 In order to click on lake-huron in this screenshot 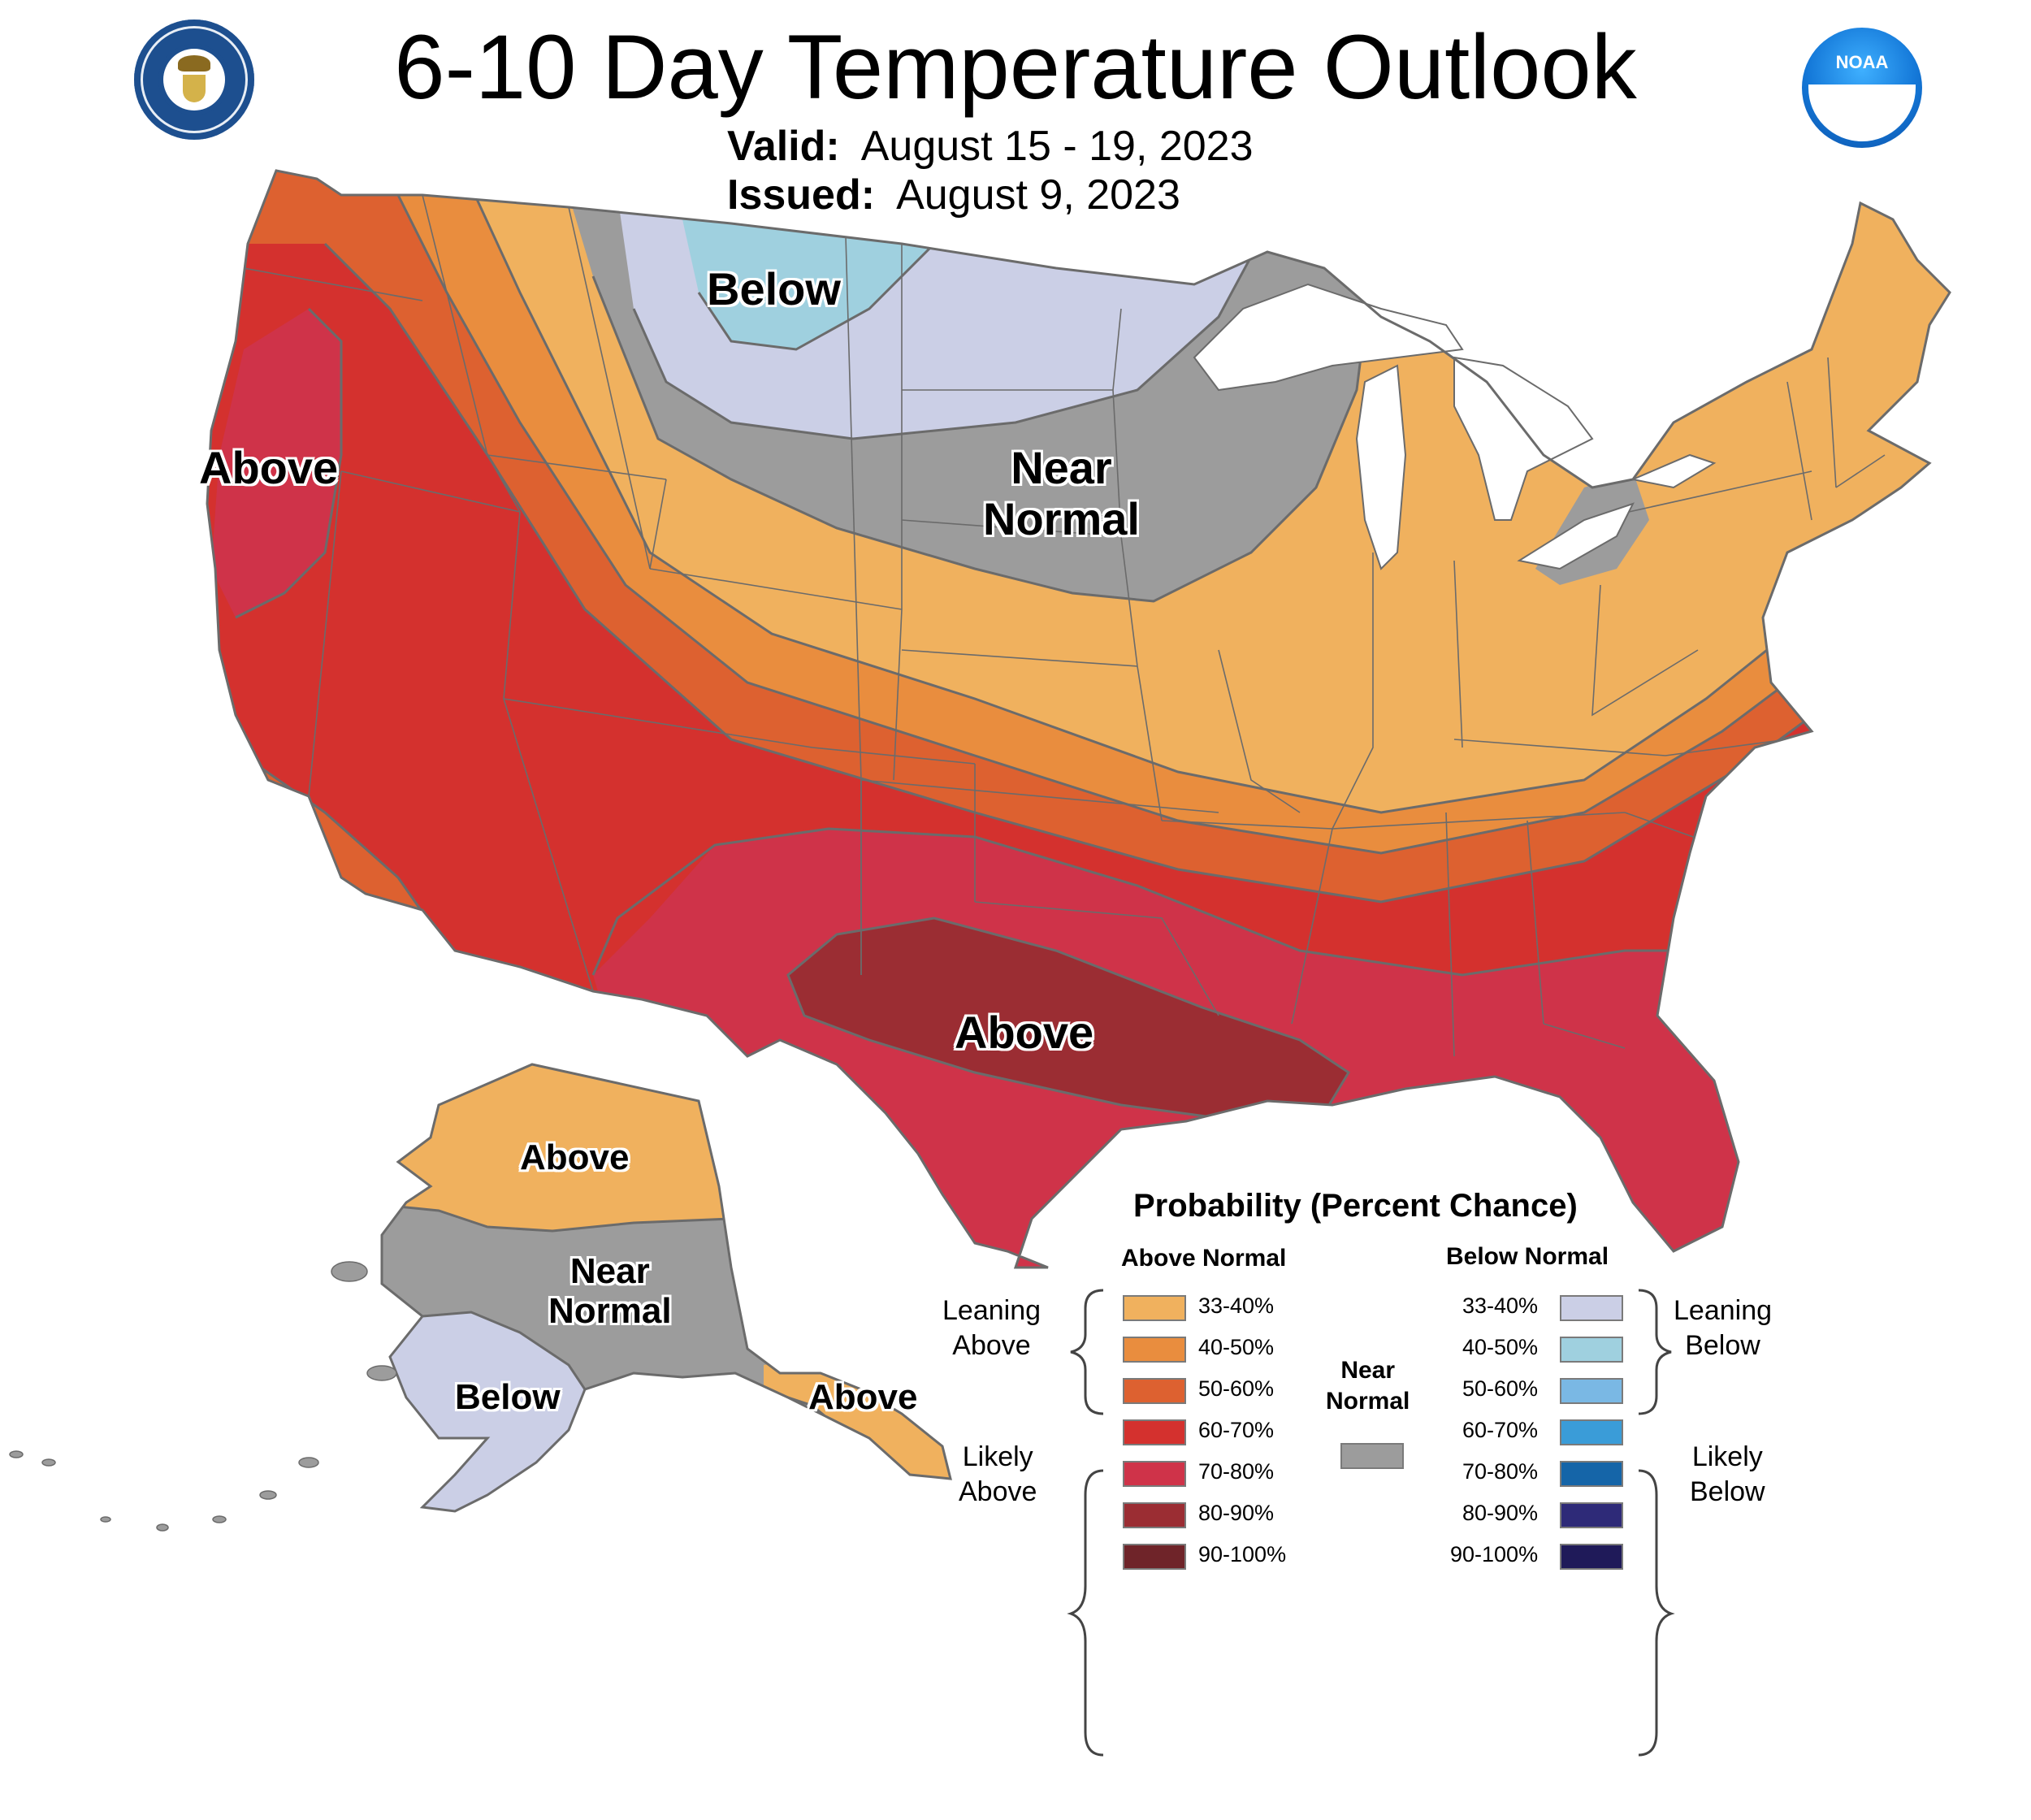, I will do `click(1523, 439)`.